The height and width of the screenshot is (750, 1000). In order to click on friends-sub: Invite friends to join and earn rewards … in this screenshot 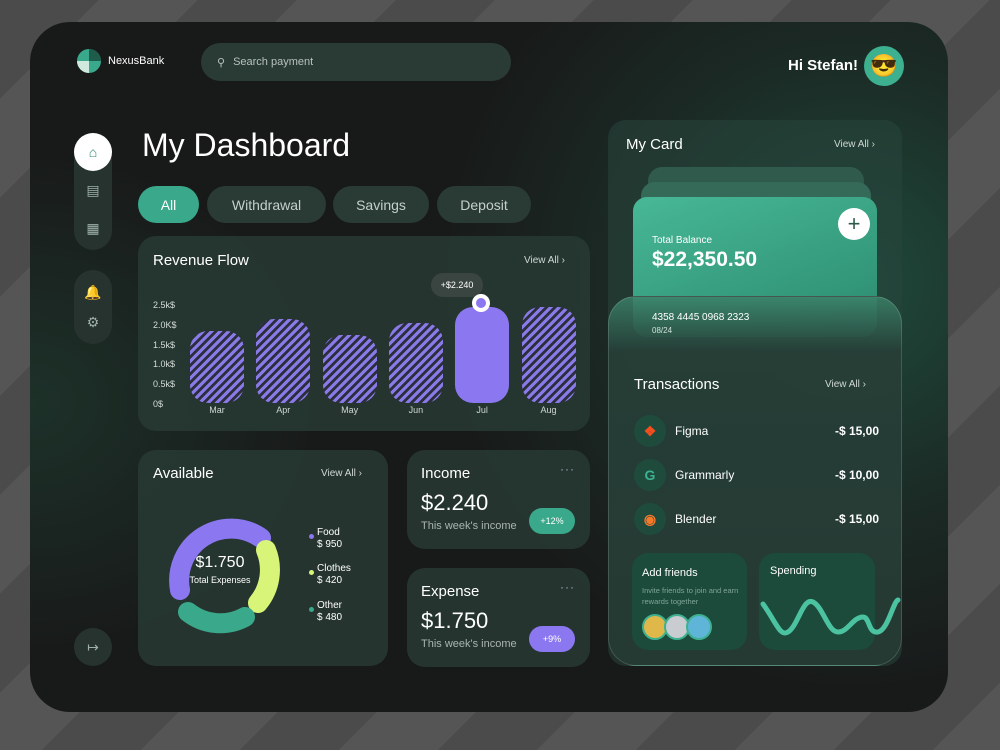, I will do `click(690, 596)`.